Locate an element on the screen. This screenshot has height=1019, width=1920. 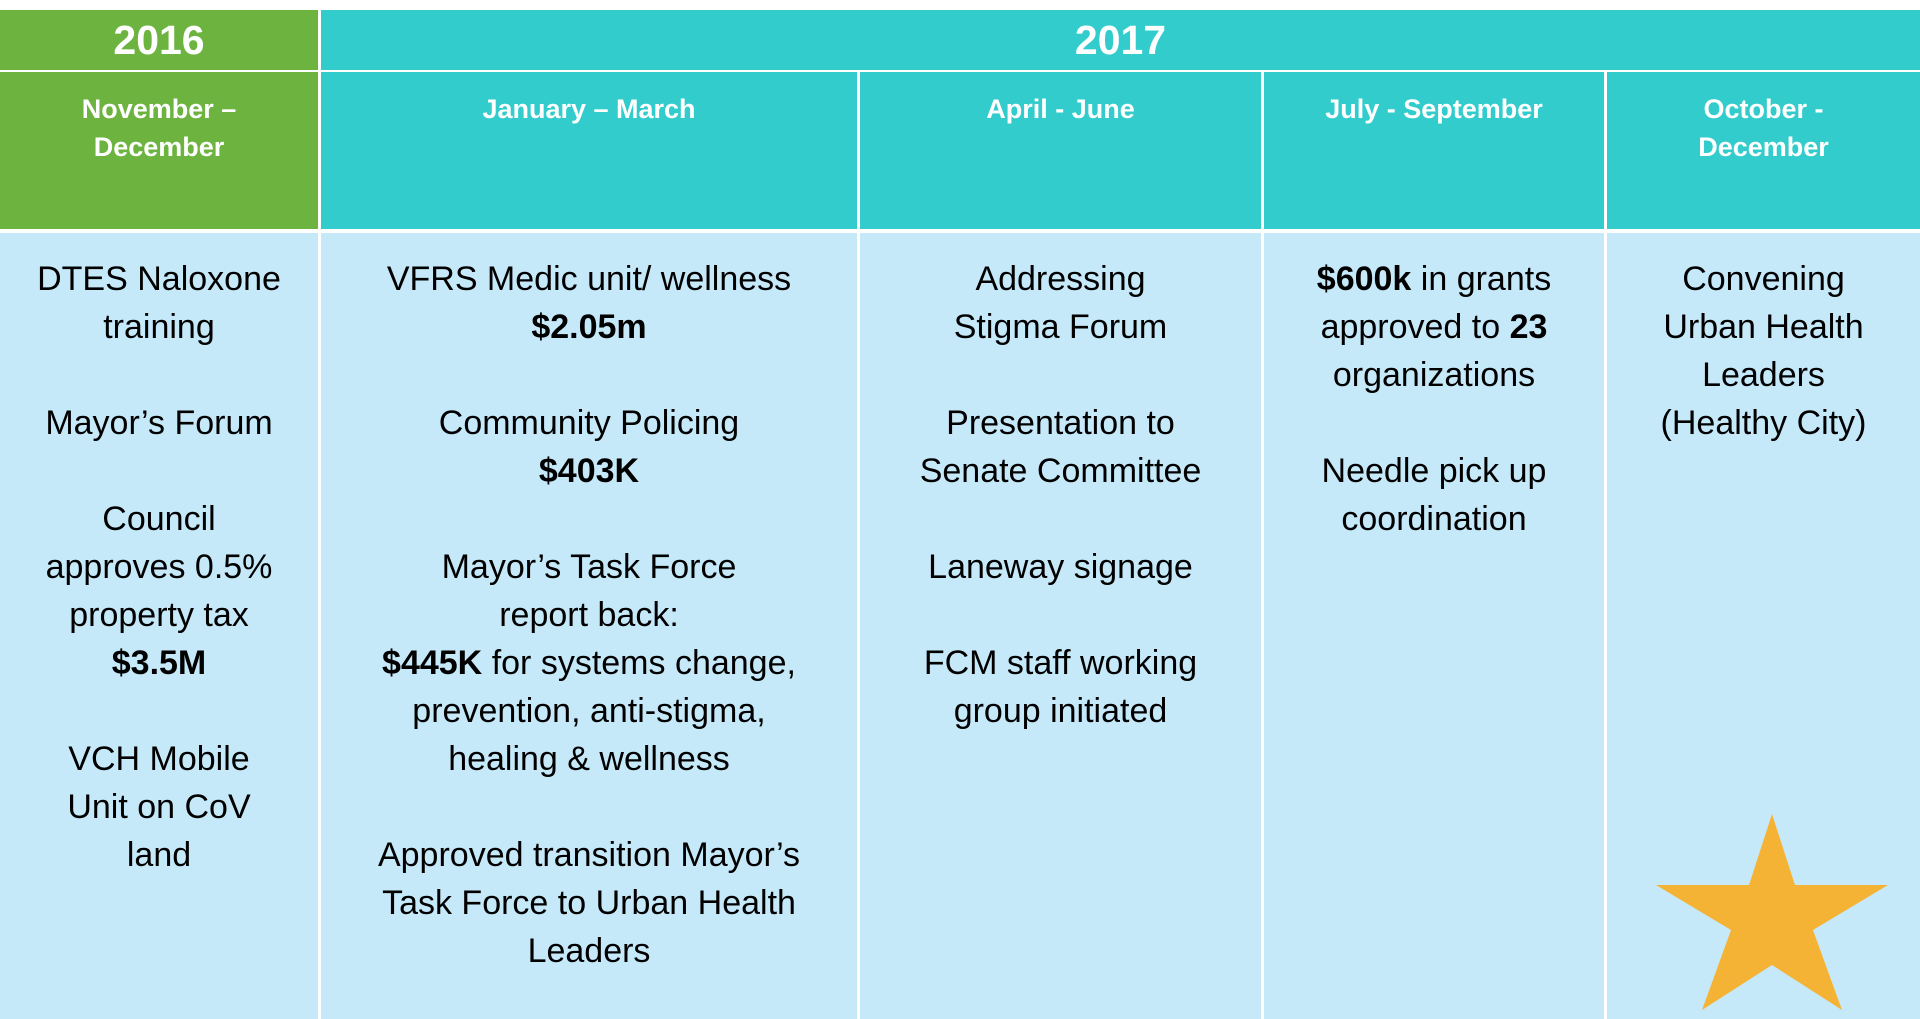
timeline-item: VCH Mobile Unit on CoV land is located at coordinates (159, 807).